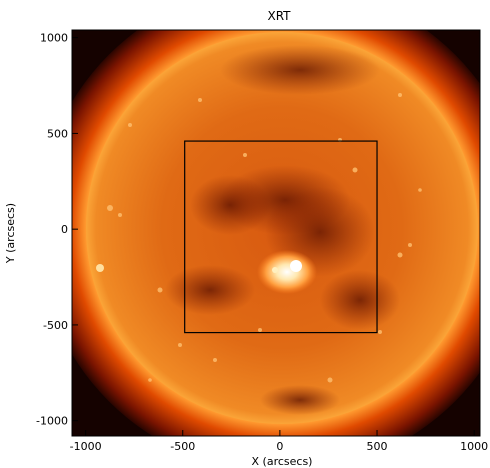 The image size is (490, 468). I want to click on y-tick-label: -1000, so click(52, 421).